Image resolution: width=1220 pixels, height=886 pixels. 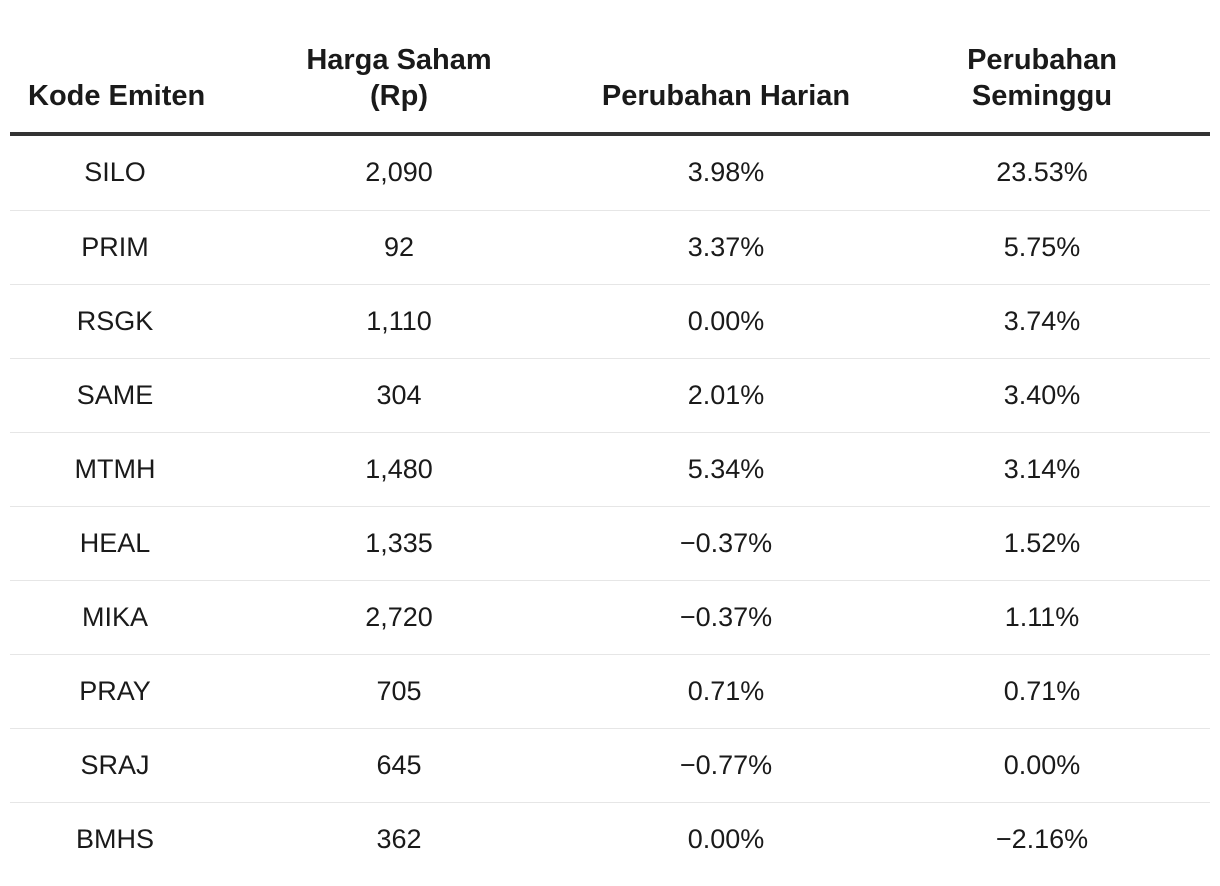 I want to click on cell-code: RSGK, so click(x=115, y=321).